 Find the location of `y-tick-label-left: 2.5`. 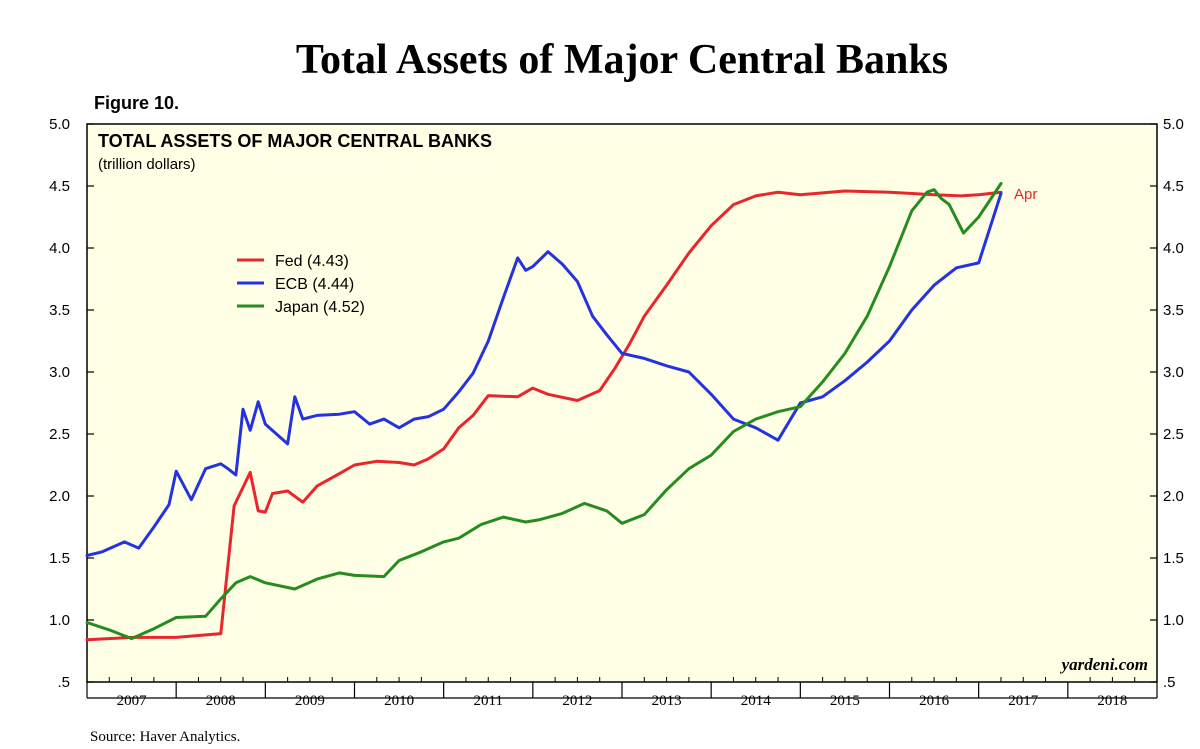

y-tick-label-left: 2.5 is located at coordinates (59, 434).